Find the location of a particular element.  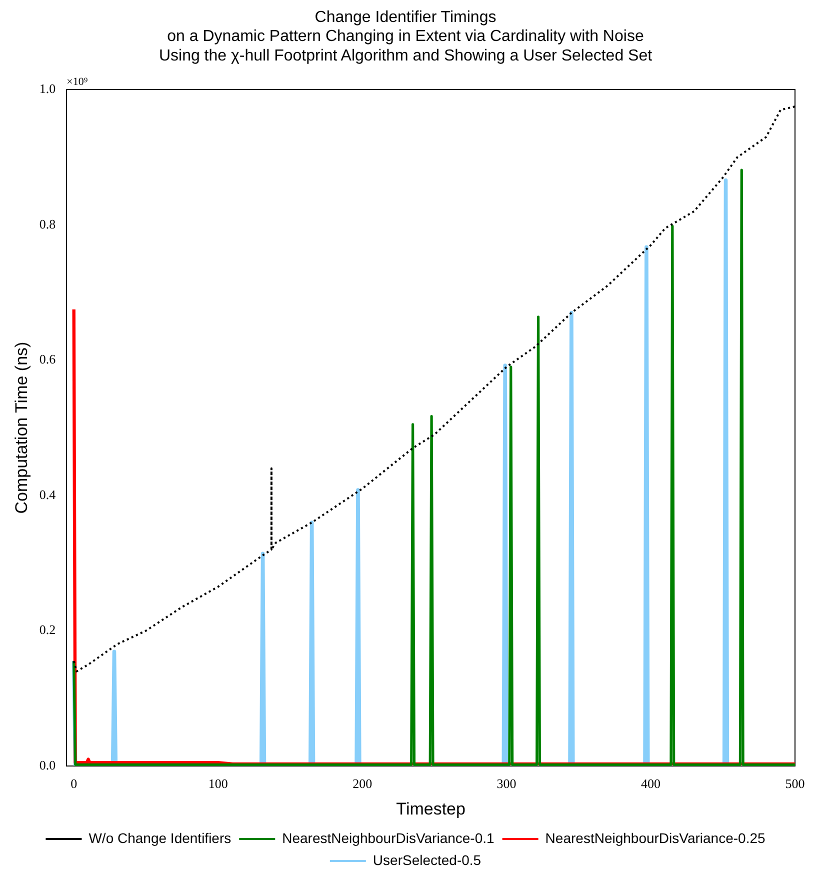

x-tick-label: 300 is located at coordinates (506, 784).